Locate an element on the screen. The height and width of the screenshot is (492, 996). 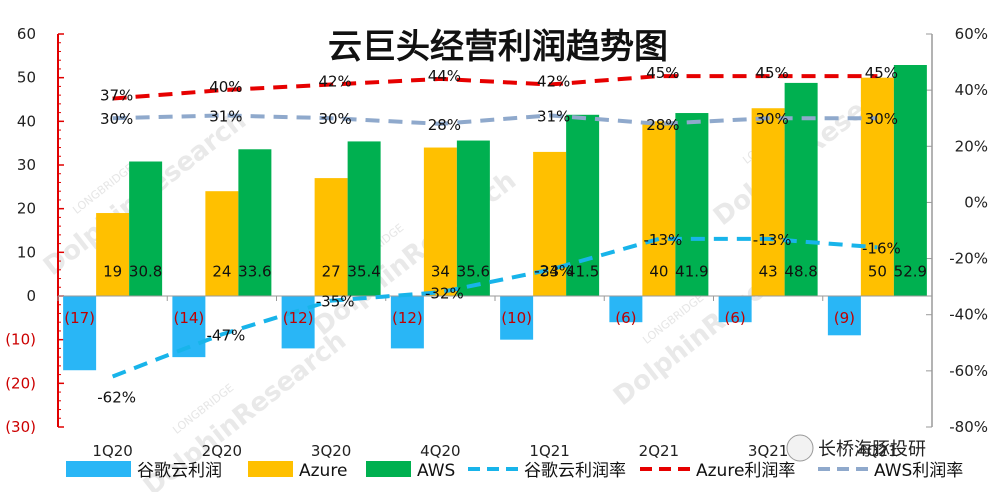
left-tick-label: 0 is located at coordinates (31, 296).